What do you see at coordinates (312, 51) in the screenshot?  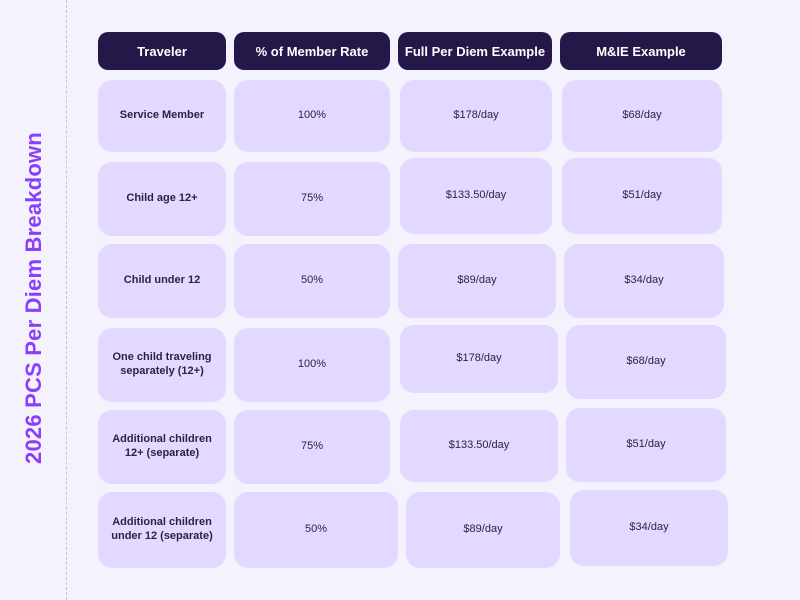 I see `header-member-rate: % of Member Rate` at bounding box center [312, 51].